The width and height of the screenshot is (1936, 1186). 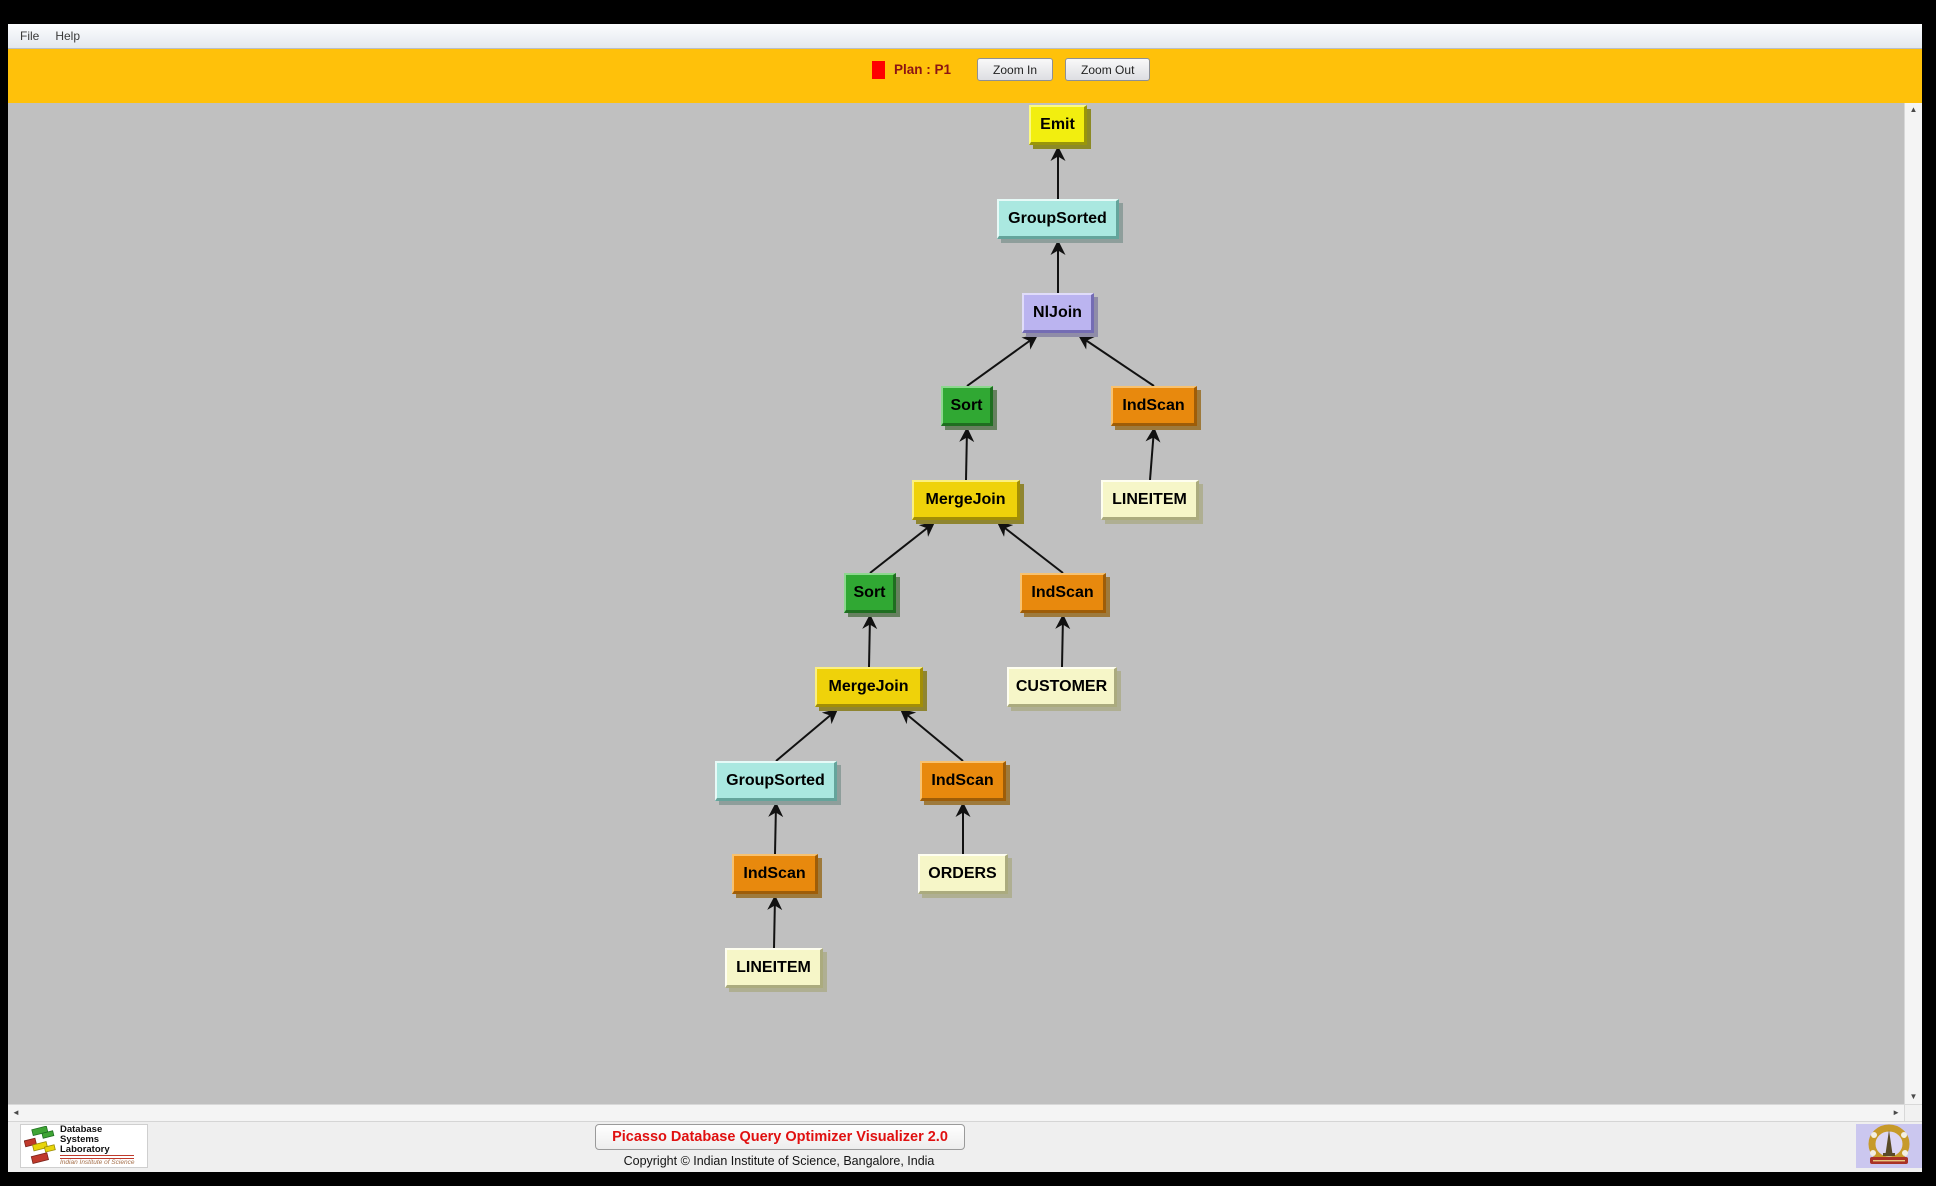 I want to click on plan-edge-indscan1-to-nljoin, so click(x=1116, y=360).